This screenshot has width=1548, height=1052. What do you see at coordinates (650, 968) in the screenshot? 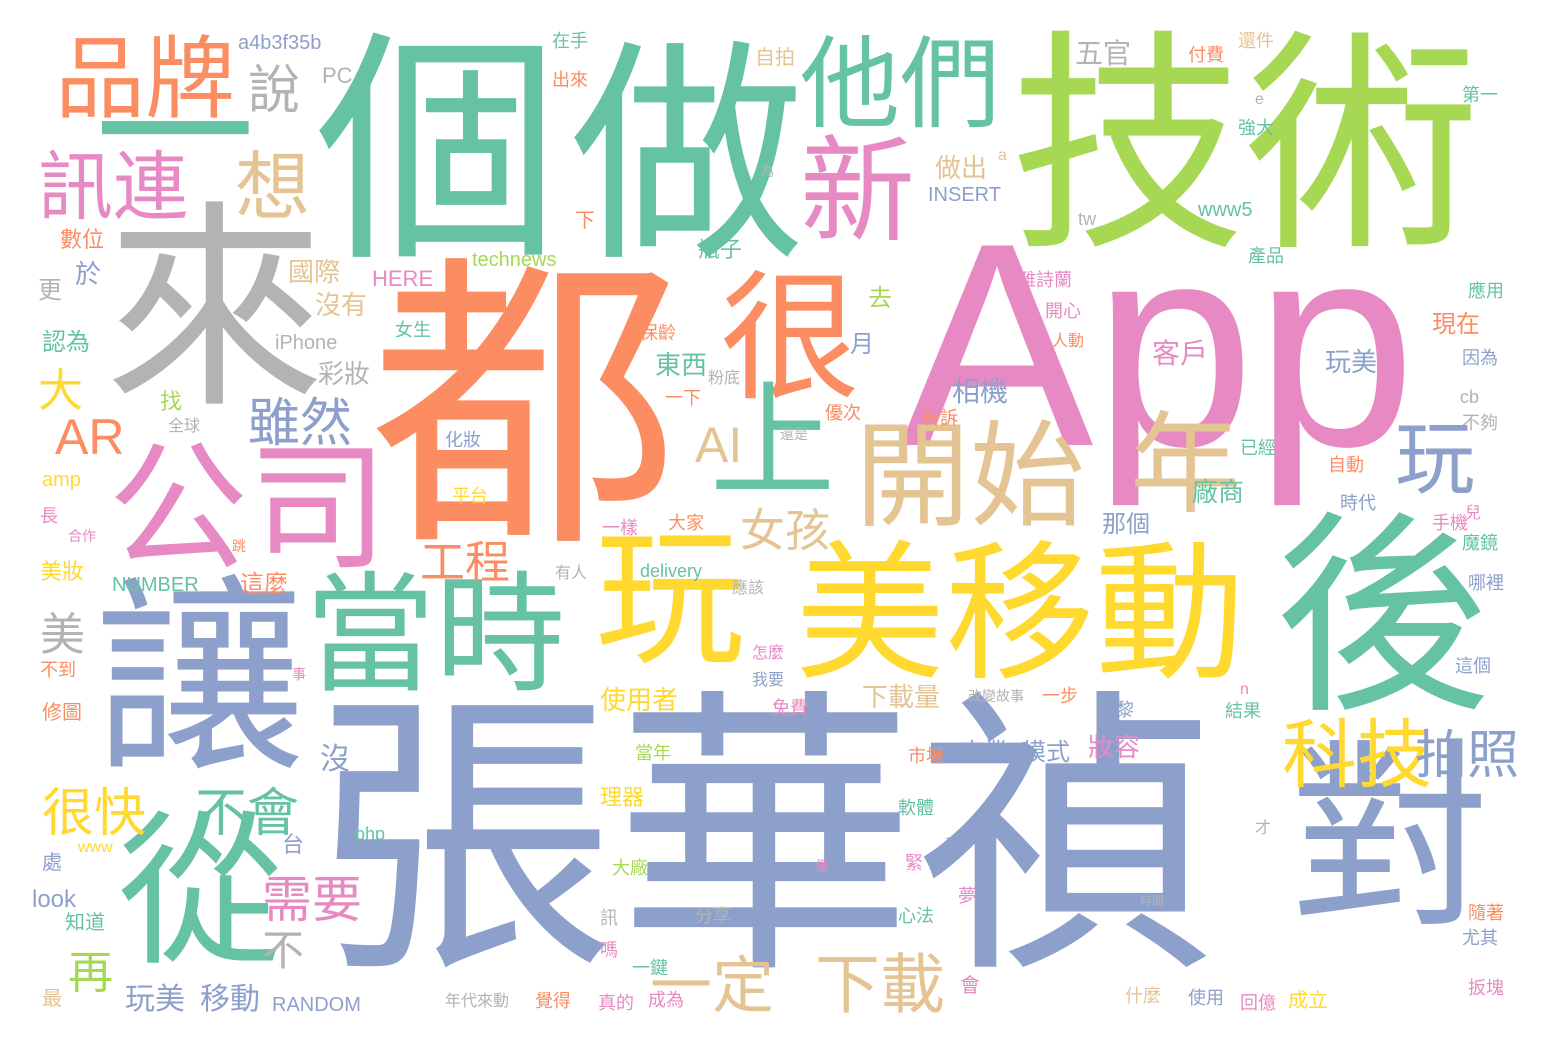
I see `word: 一鍵` at bounding box center [650, 968].